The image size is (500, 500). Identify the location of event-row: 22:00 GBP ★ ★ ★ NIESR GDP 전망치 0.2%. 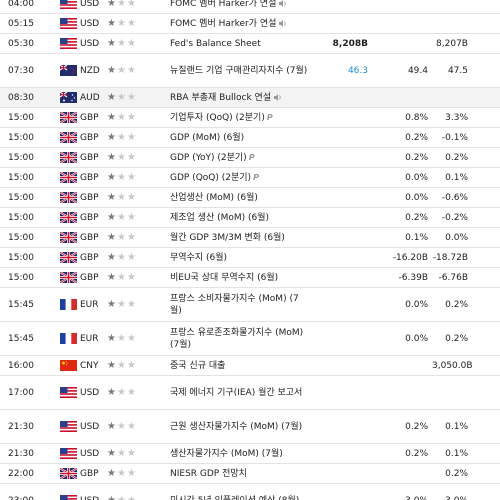
(250, 474).